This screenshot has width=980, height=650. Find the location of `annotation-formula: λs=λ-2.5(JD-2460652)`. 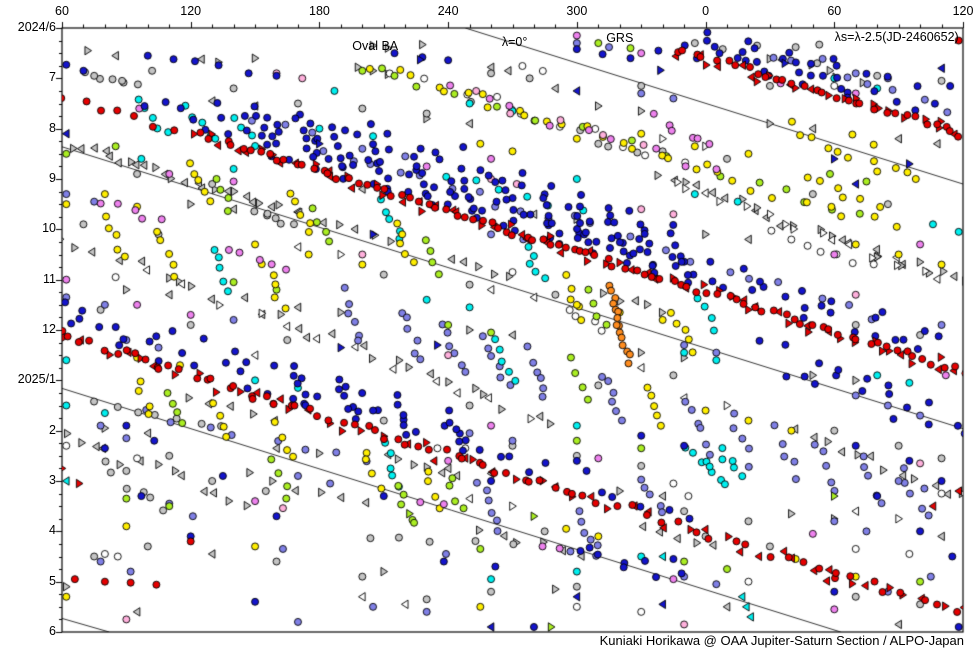

annotation-formula: λs=λ-2.5(JD-2460652) is located at coordinates (896, 36).